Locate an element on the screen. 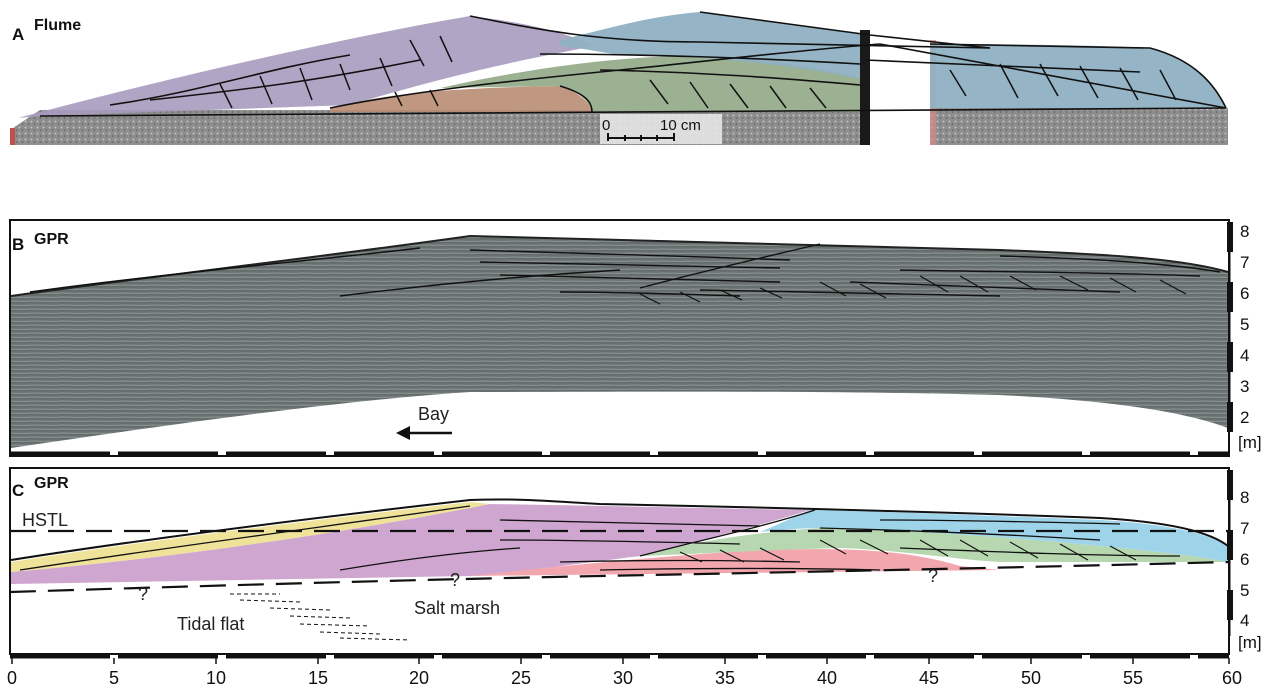 This screenshot has width=1270, height=689. panel-c-depth-axis: 8 7 6 5 4 [m] is located at coordinates (1244, 561).